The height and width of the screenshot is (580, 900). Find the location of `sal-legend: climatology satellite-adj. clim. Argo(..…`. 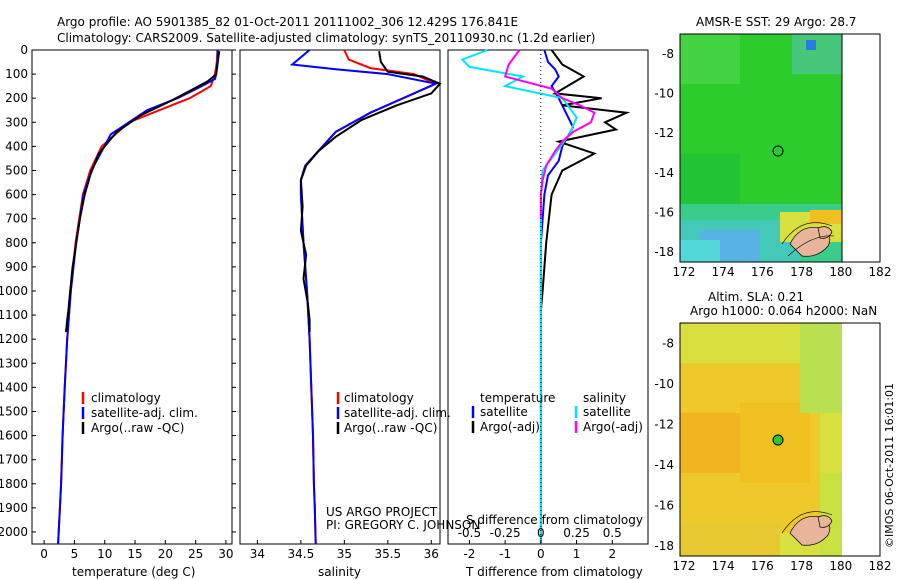

sal-legend: climatology satellite-adj. clim. Argo(..… is located at coordinates (393, 413).